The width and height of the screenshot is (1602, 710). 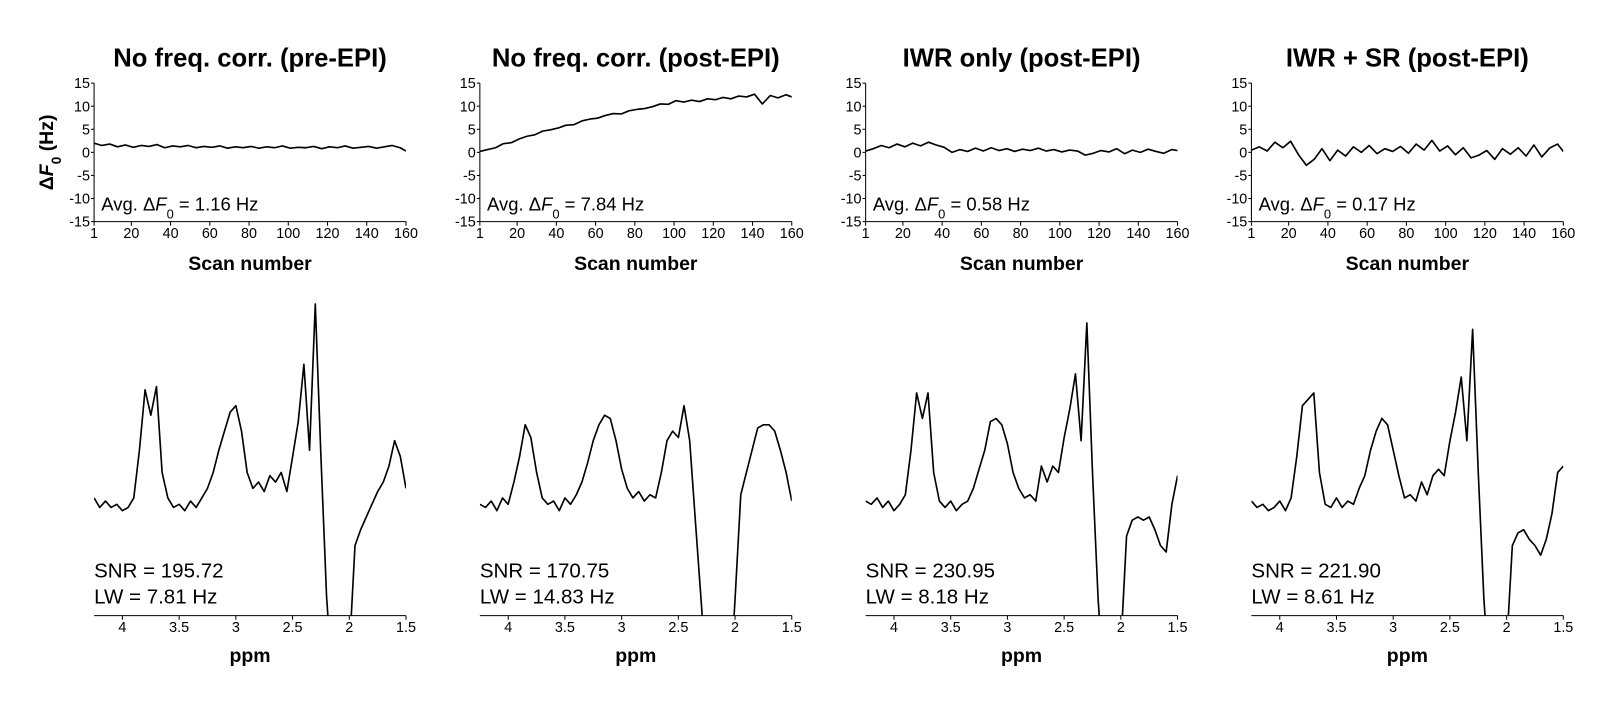 What do you see at coordinates (1022, 59) in the screenshot?
I see `panel-title: IWR only (post-EPI)` at bounding box center [1022, 59].